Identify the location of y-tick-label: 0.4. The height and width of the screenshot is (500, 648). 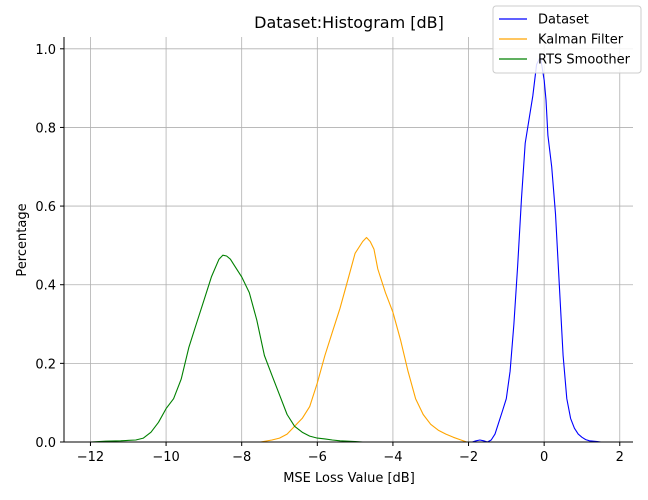
(45, 286).